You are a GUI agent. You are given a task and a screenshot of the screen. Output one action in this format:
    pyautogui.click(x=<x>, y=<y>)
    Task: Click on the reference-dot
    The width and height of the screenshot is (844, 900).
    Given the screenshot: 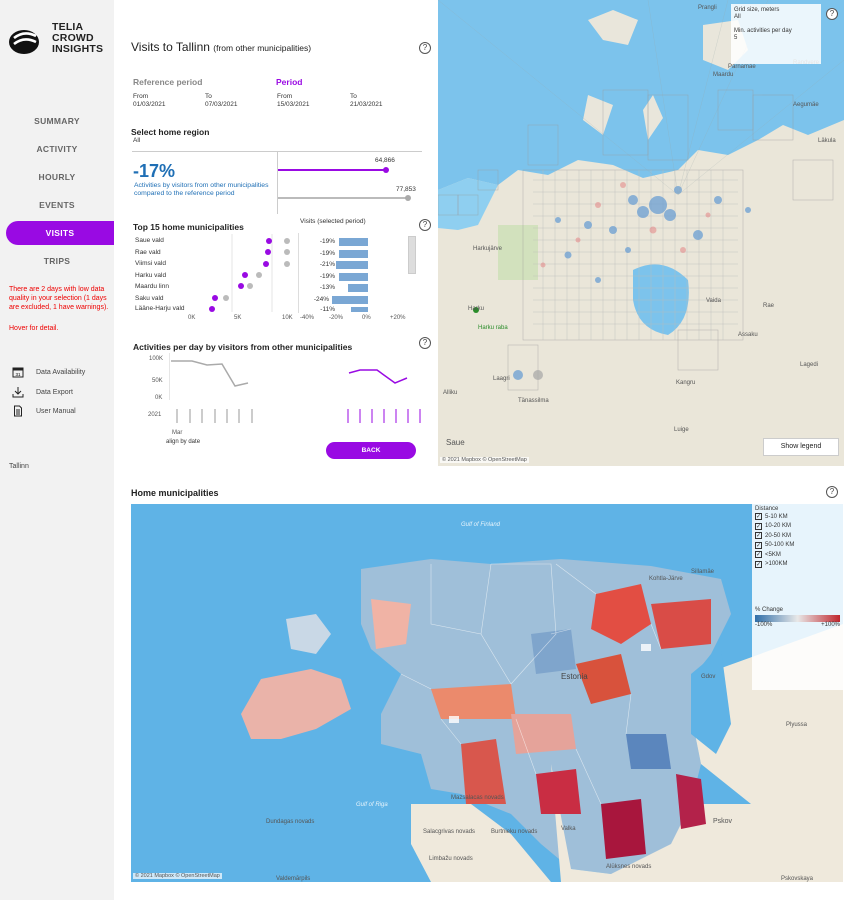 What is the action you would take?
    pyautogui.click(x=408, y=198)
    